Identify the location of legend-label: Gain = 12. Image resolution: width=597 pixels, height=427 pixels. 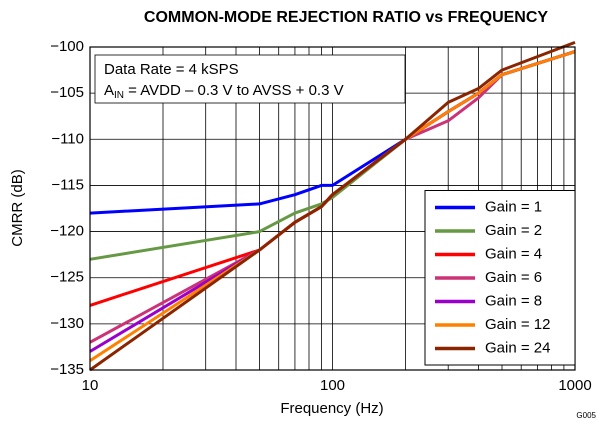
(517, 324).